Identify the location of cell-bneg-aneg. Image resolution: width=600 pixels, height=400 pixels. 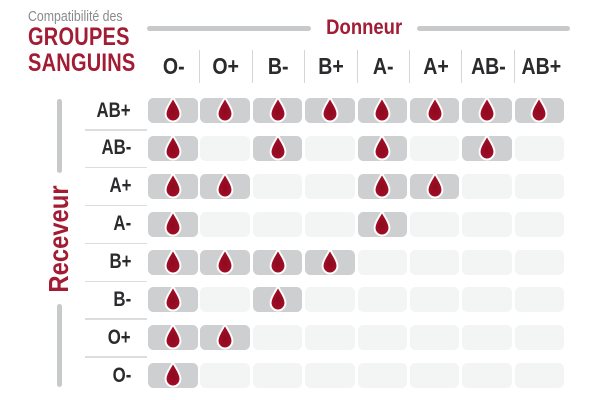
(382, 300).